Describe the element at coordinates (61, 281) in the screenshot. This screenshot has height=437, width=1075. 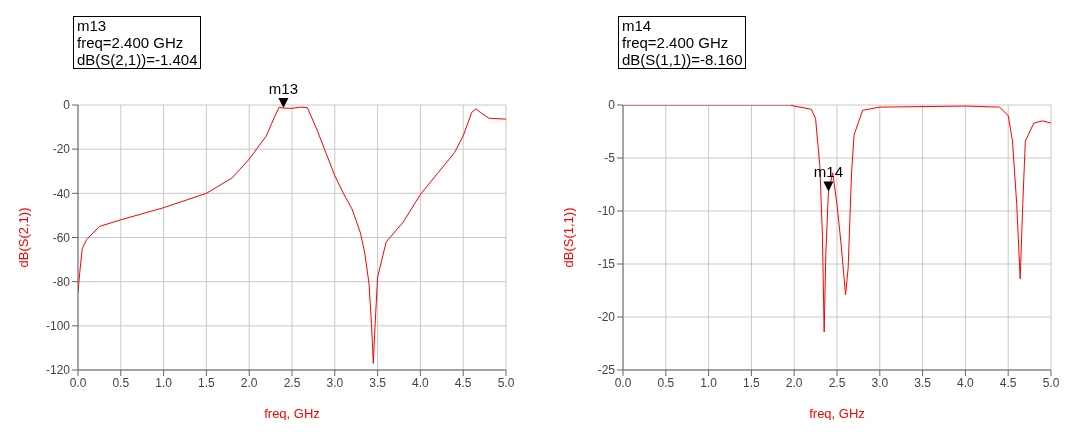
I see `y-tick-label: -80` at that location.